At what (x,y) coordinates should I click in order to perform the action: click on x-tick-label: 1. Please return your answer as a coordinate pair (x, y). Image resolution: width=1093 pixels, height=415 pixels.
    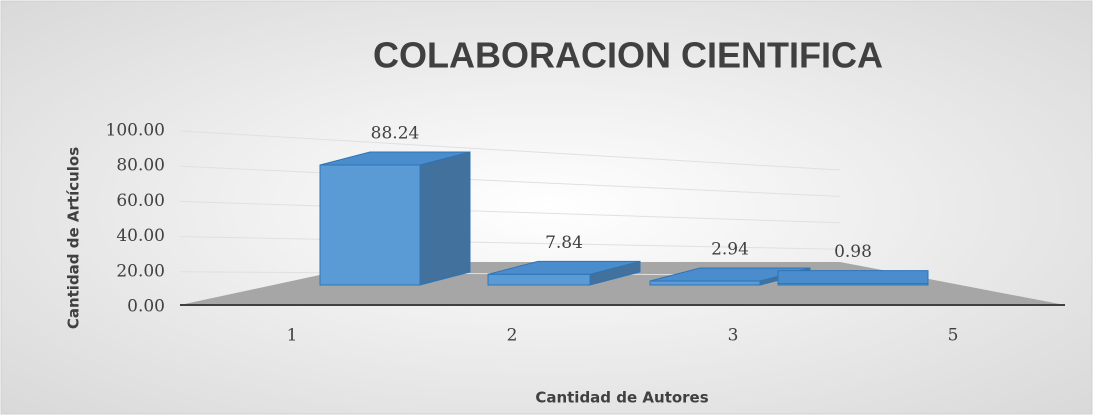
    Looking at the image, I should click on (292, 336).